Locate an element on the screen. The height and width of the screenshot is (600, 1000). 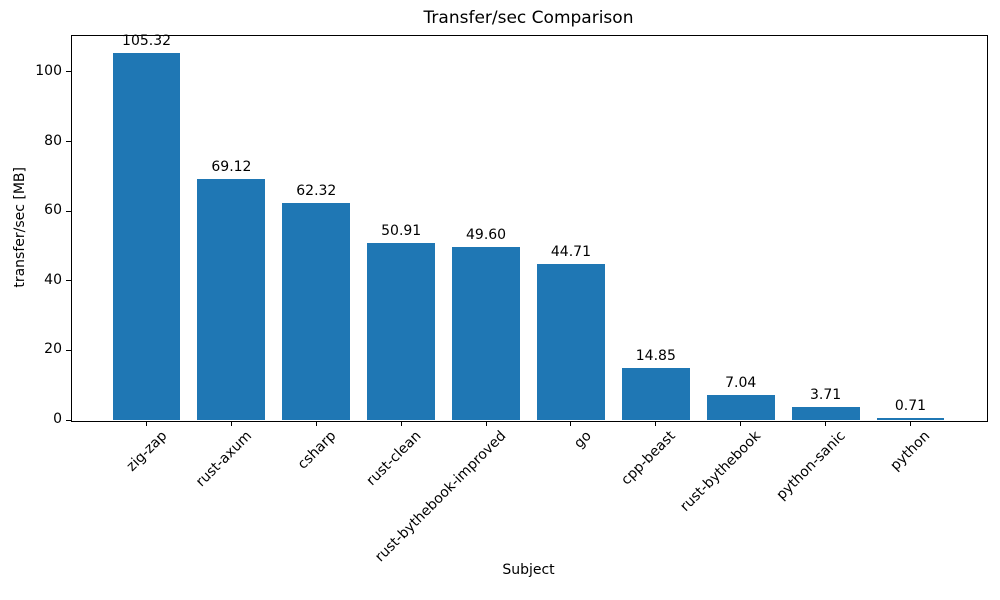
bar-value-label: 62.32 is located at coordinates (316, 191).